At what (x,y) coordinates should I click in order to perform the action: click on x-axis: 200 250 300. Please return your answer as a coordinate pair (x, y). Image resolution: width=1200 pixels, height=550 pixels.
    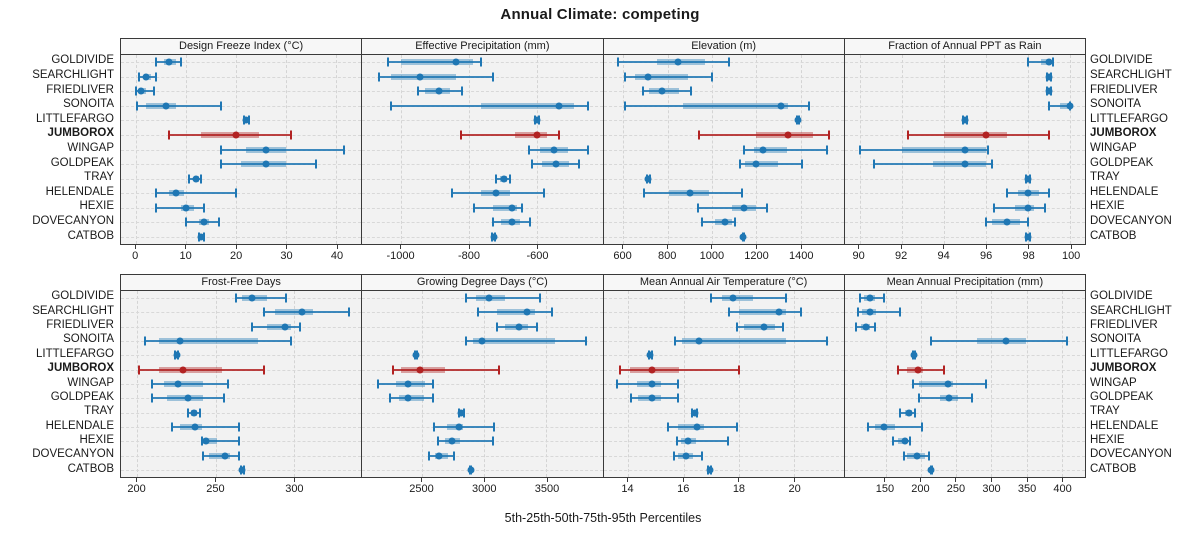
    Looking at the image, I should click on (241, 490).